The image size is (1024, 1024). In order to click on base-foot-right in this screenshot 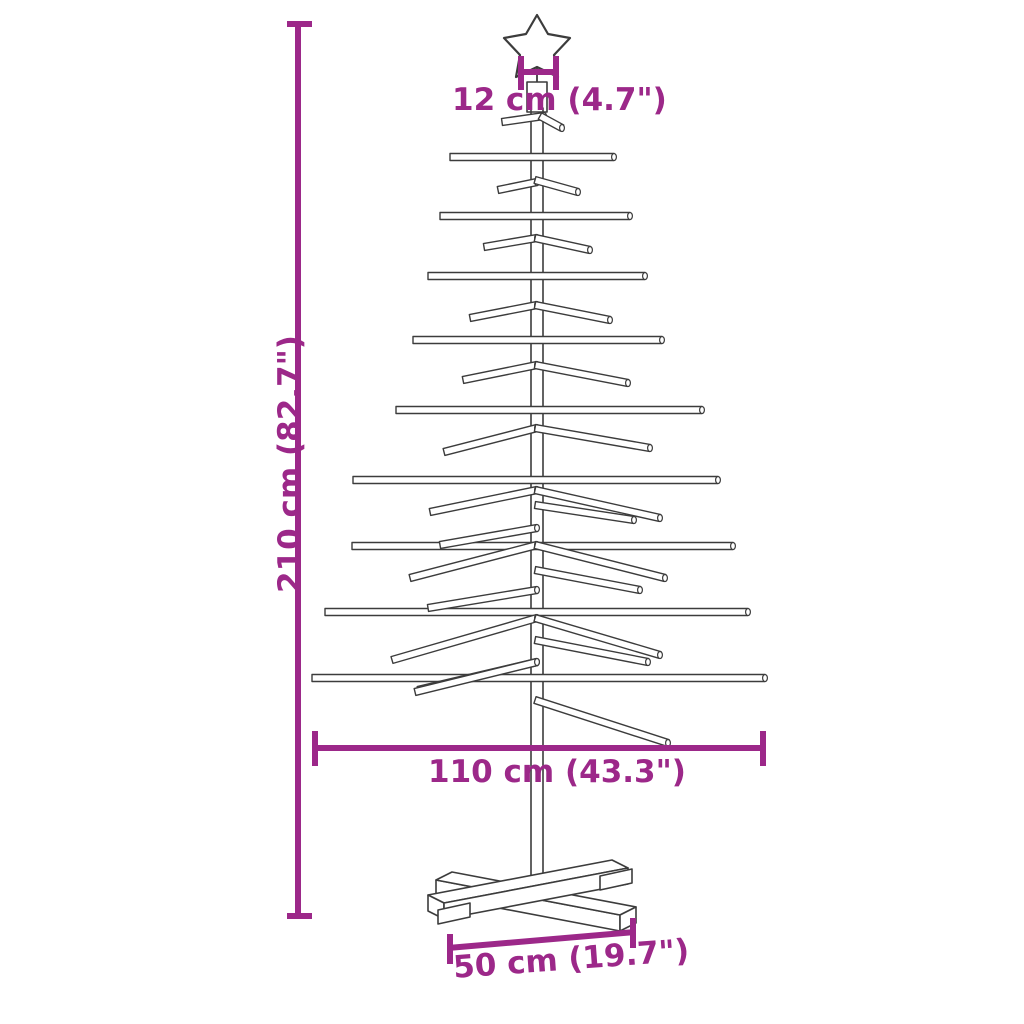, I will do `click(616, 879)`.